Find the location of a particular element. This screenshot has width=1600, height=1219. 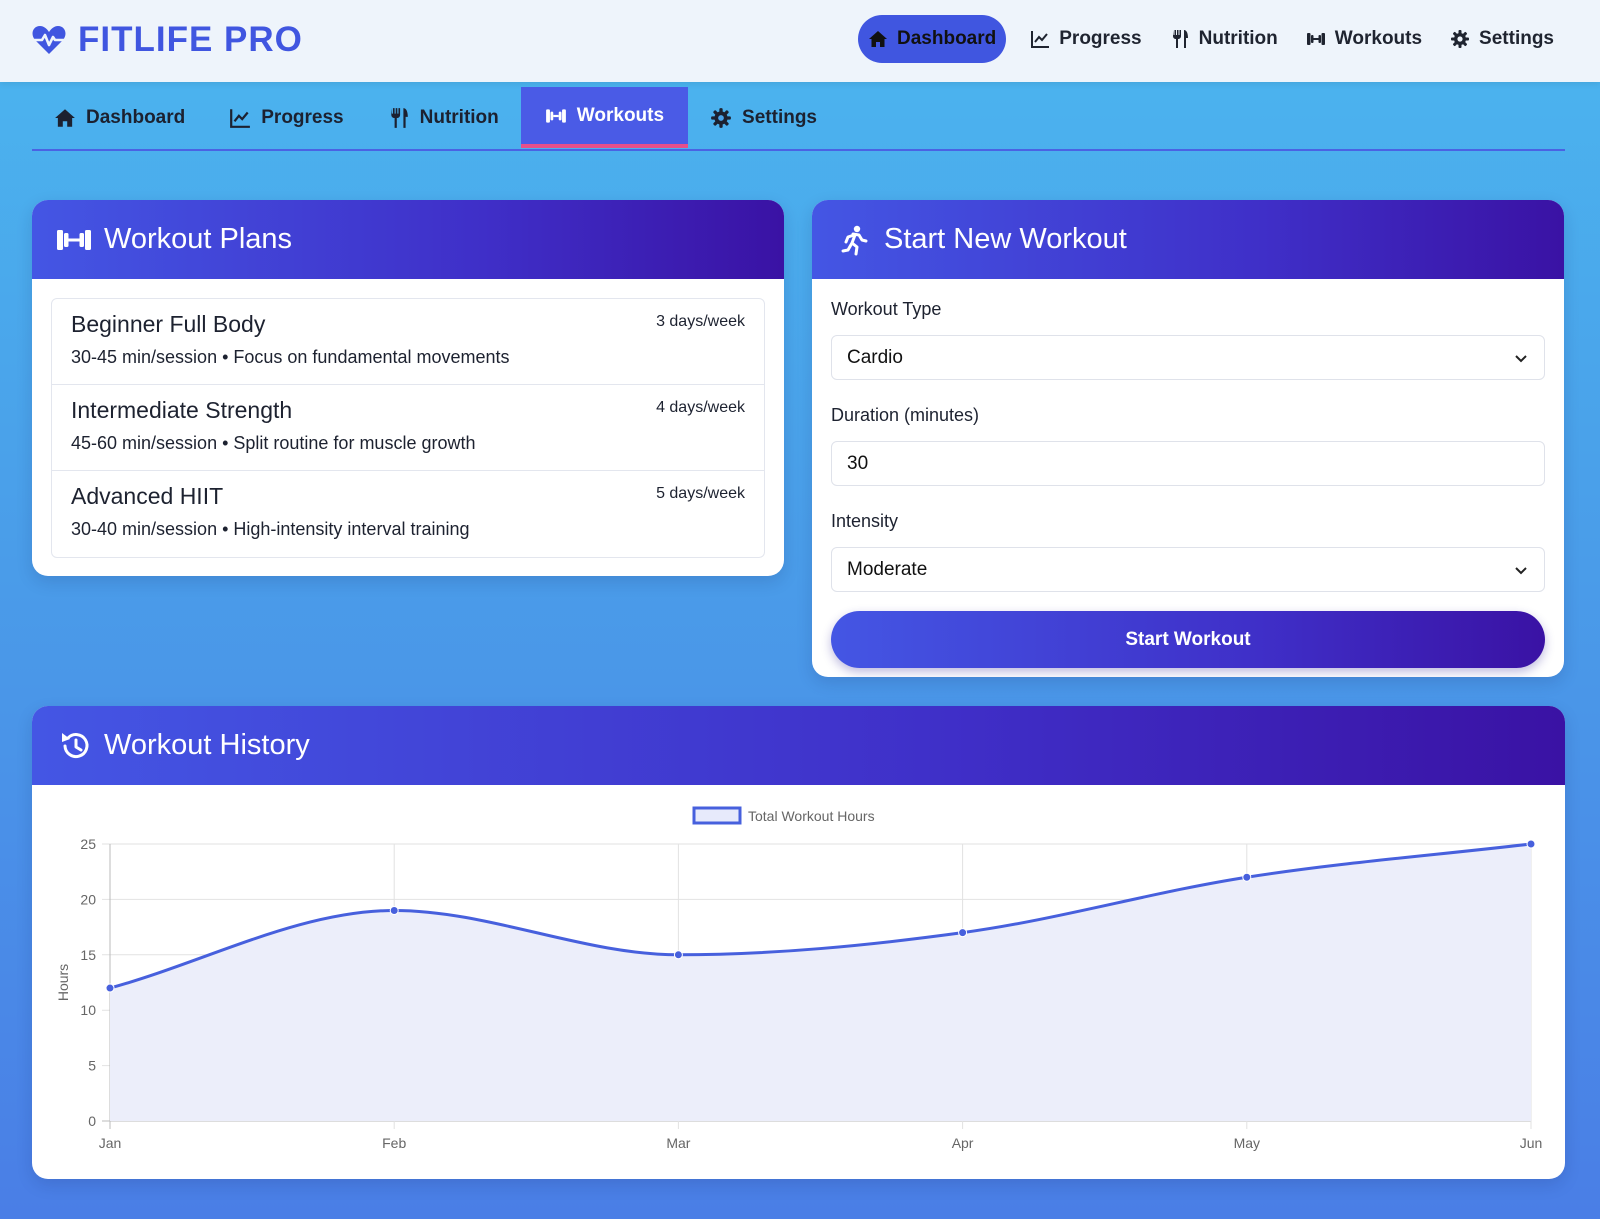

topnav-workouts: Workouts is located at coordinates (1364, 39).